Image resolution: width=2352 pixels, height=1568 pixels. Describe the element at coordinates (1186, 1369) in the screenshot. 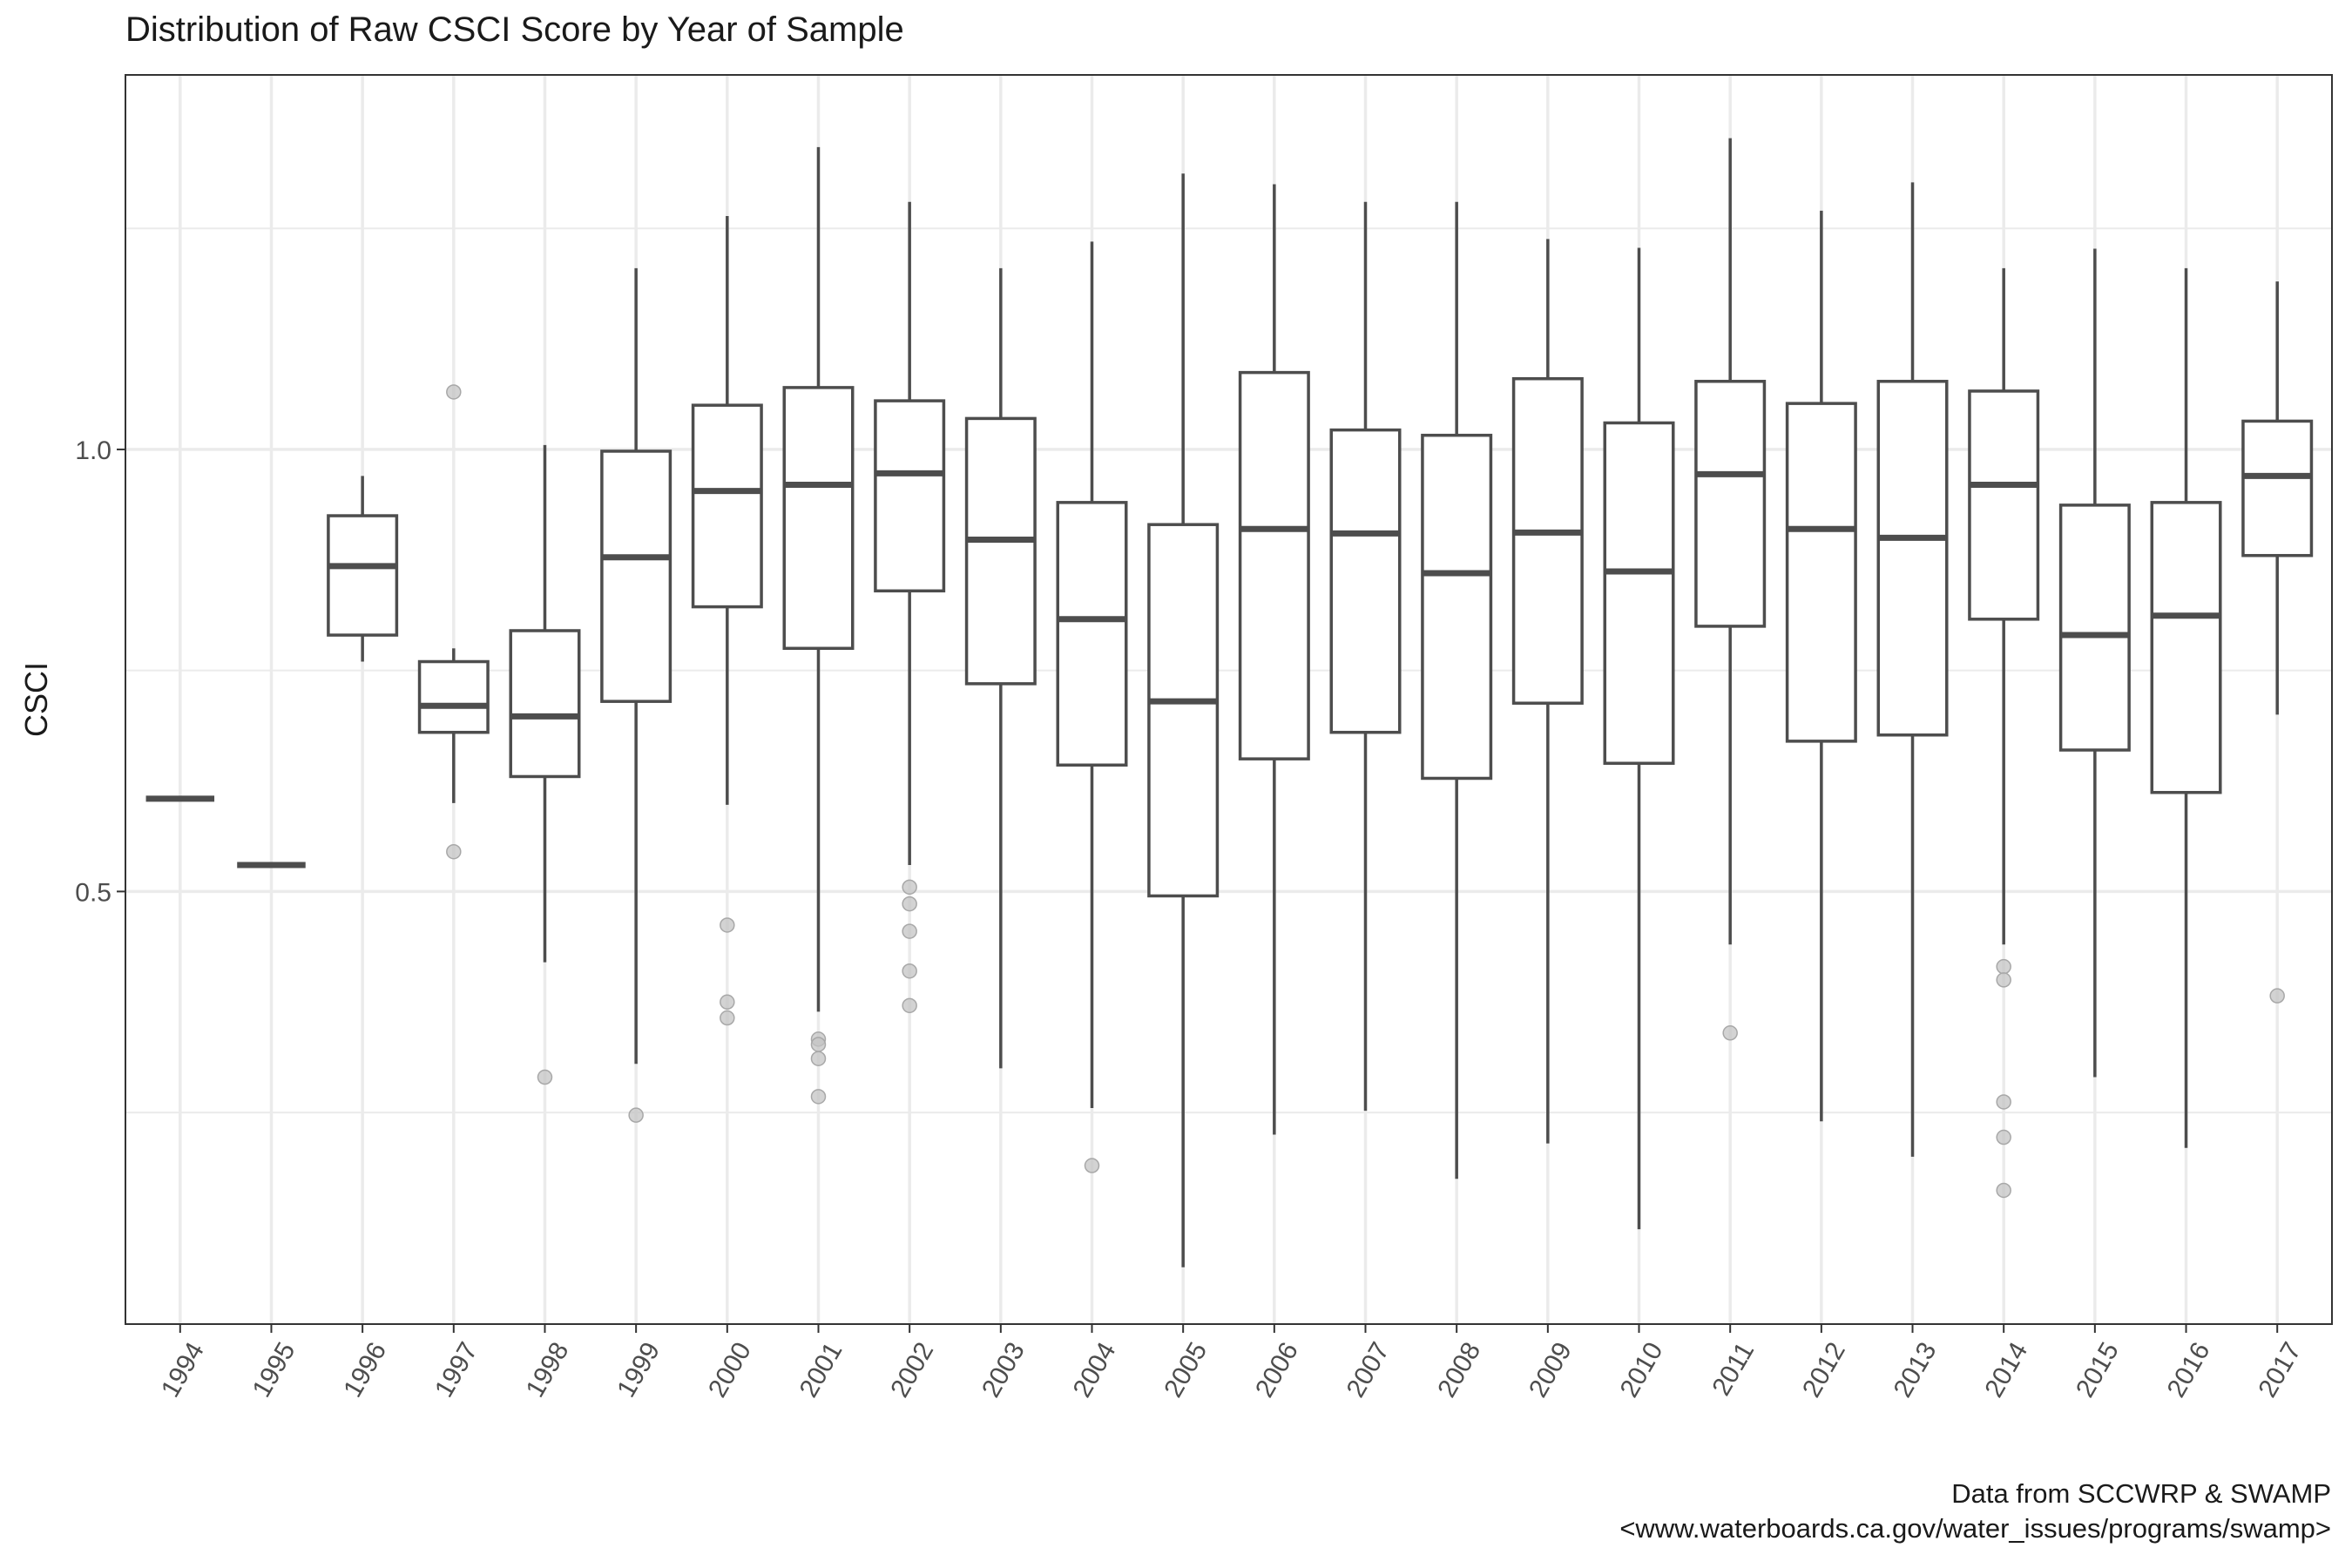

I see `x-tick-label: 2005` at that location.